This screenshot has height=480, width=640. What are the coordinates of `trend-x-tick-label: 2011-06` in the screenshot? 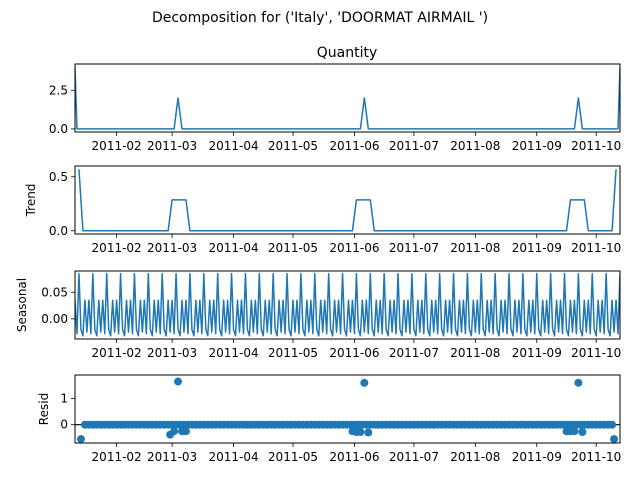 It's located at (354, 248).